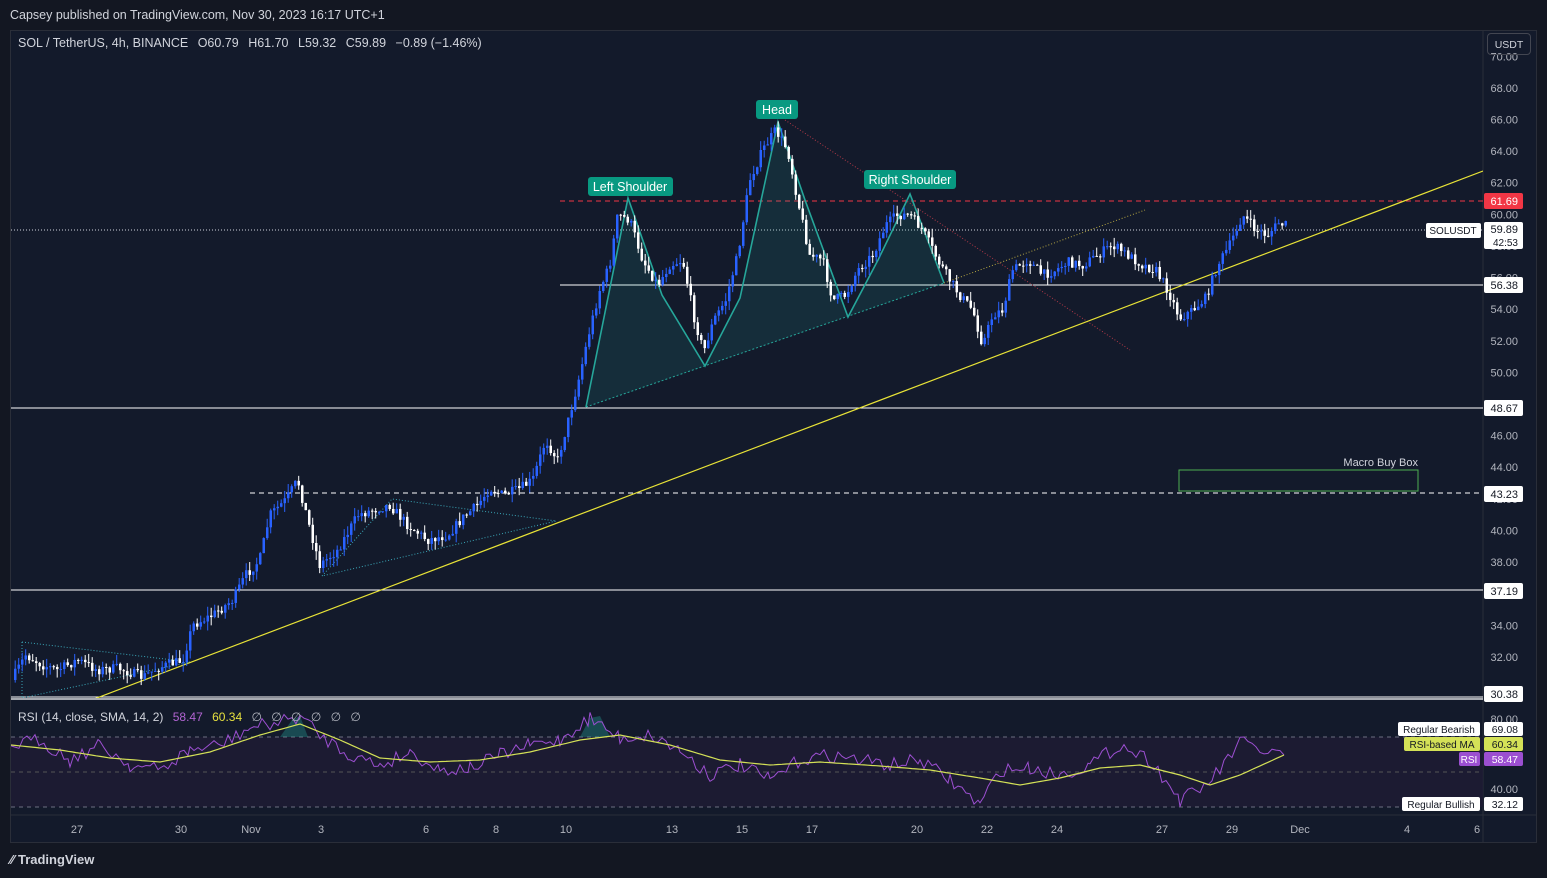 This screenshot has width=1547, height=878. What do you see at coordinates (1504, 215) in the screenshot?
I see `price-tick: 60.00` at bounding box center [1504, 215].